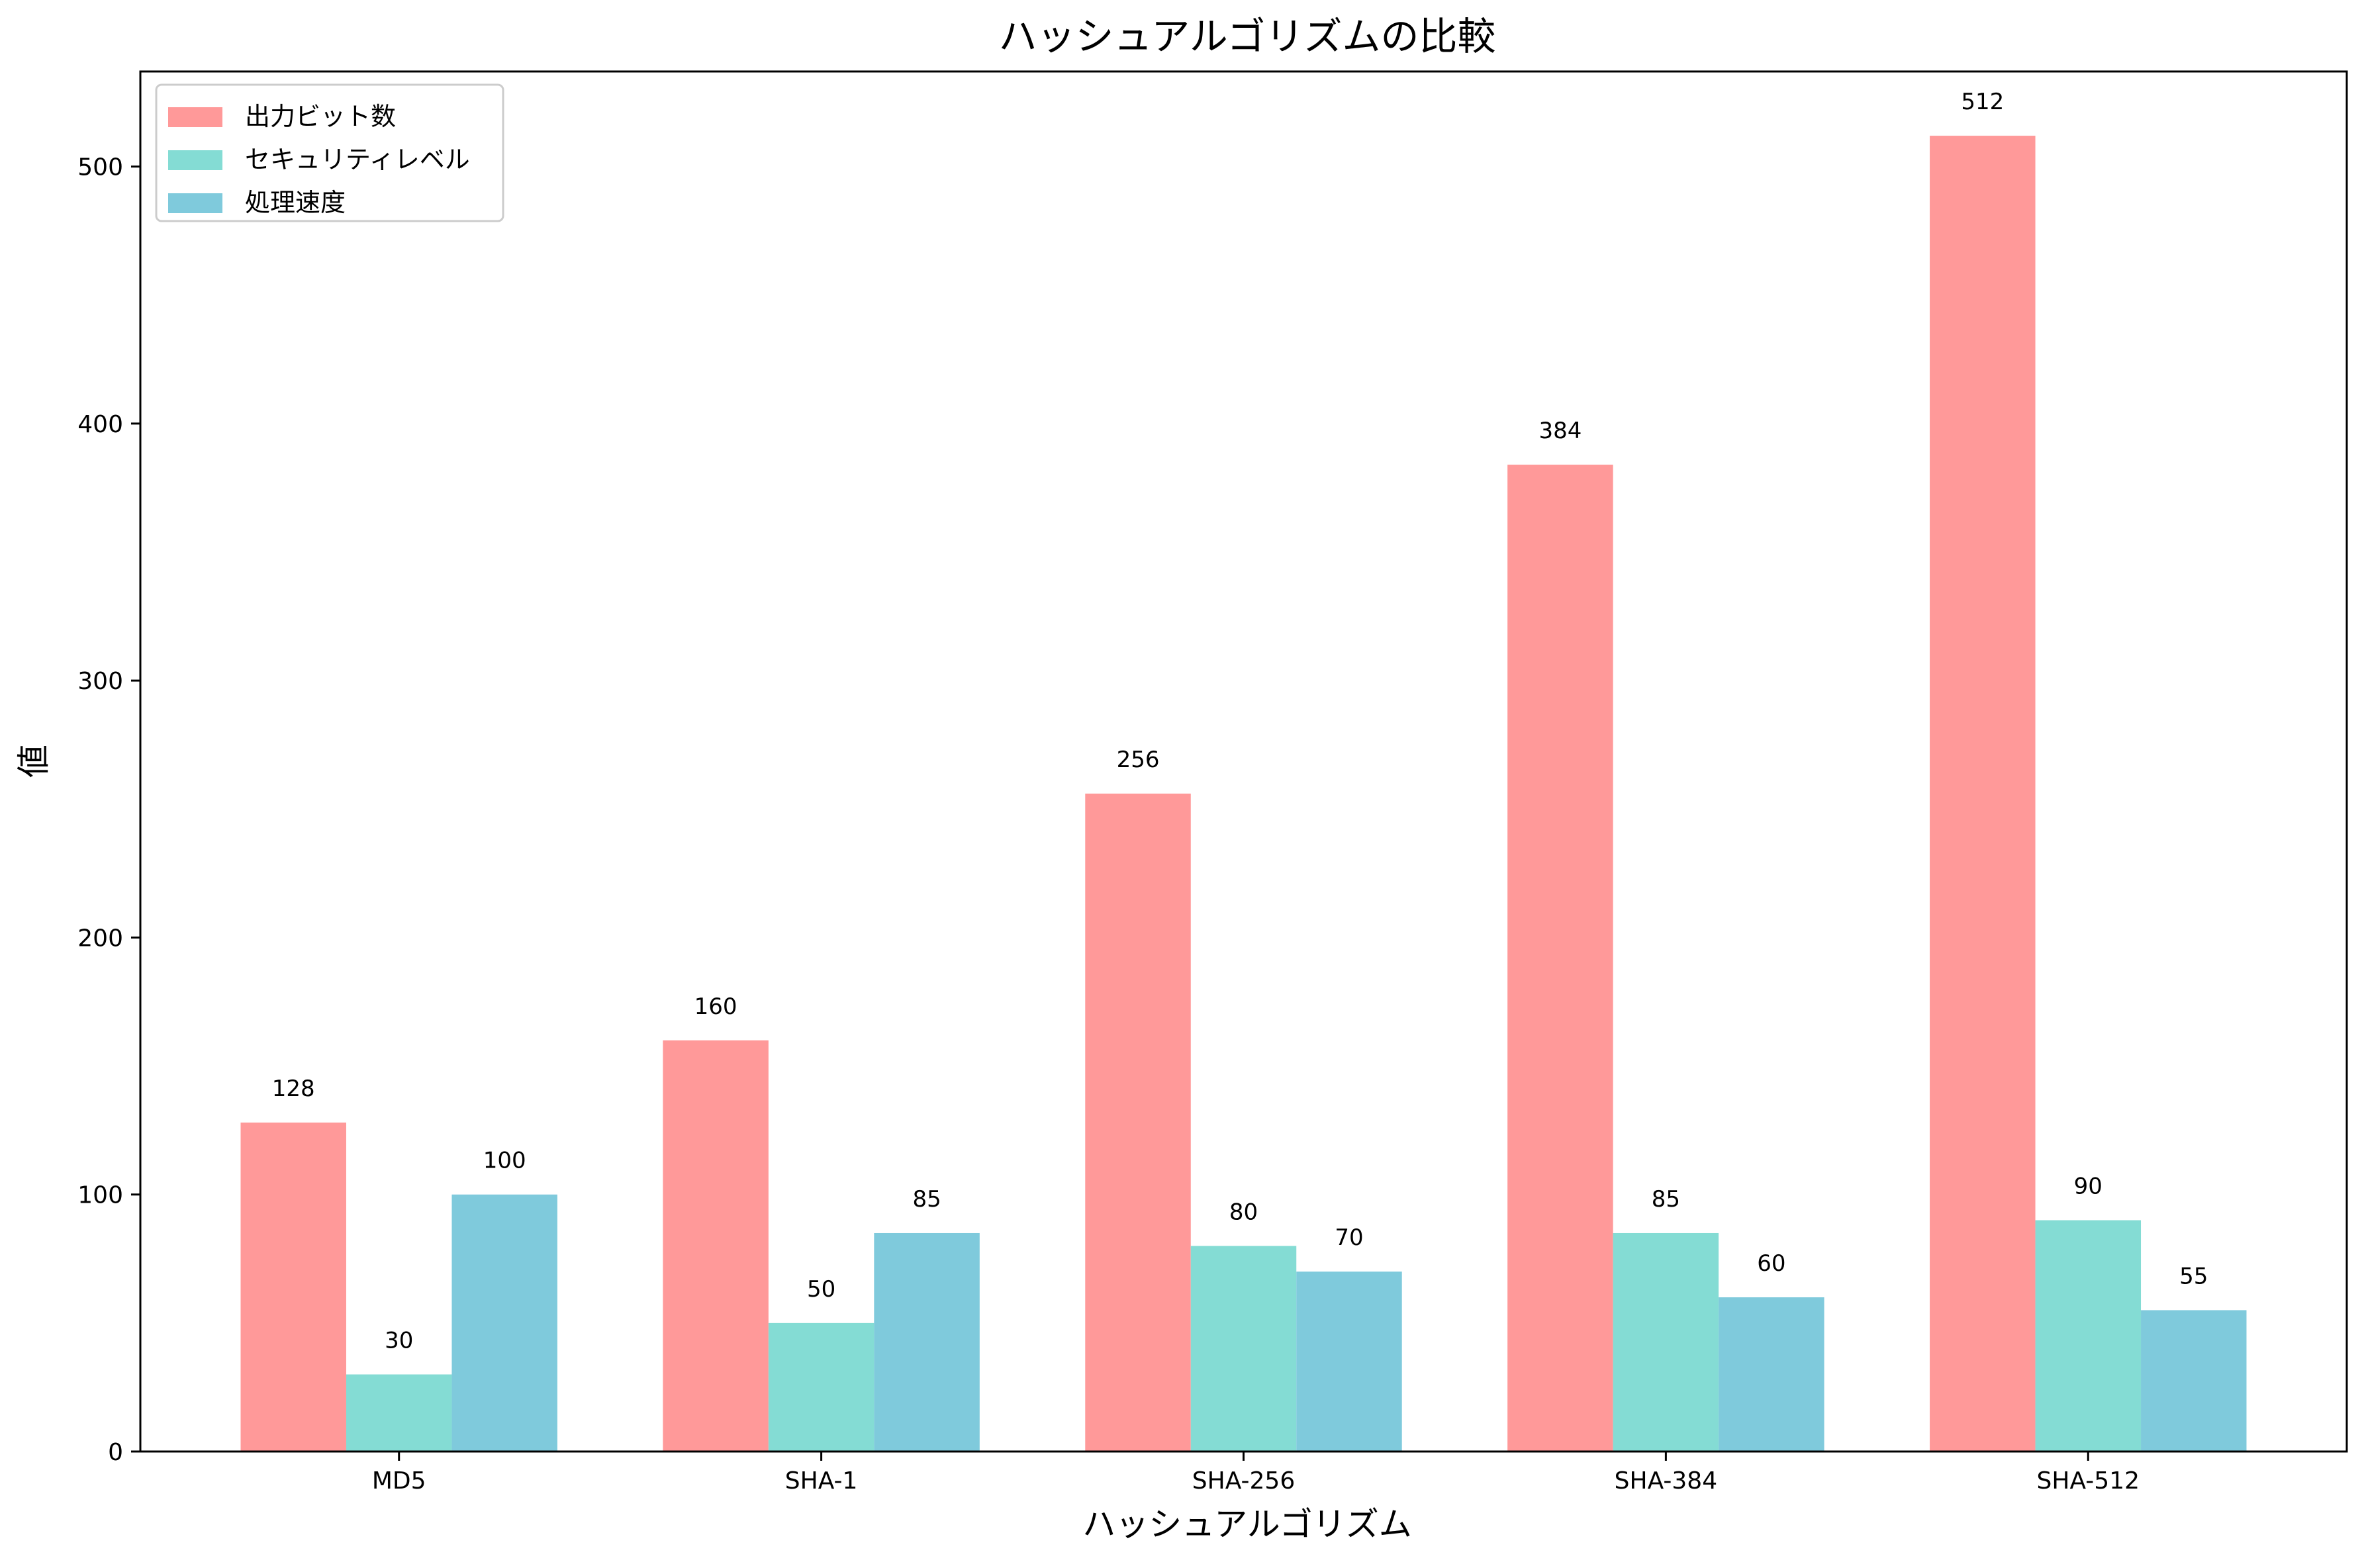 This screenshot has height=1568, width=2362. I want to click on bar-value-label: 80, so click(1244, 1212).